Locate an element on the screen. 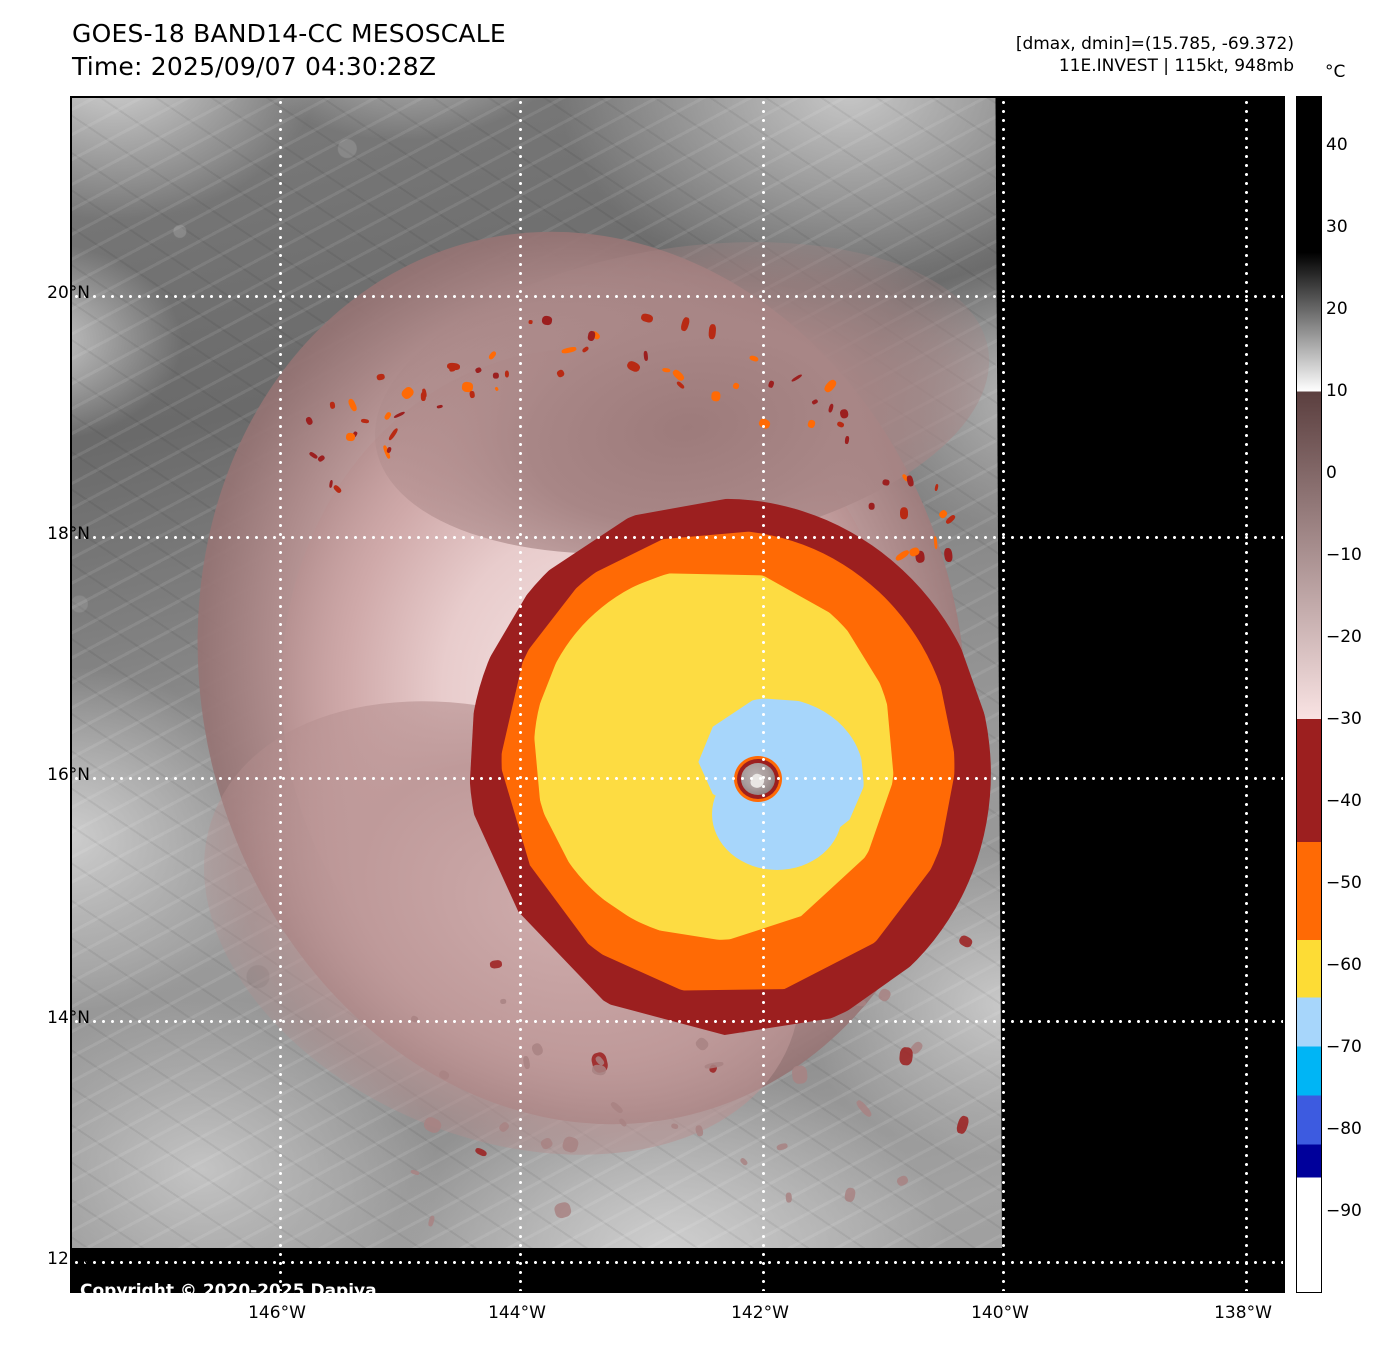  colorbar-tick--60: −60 is located at coordinates (1344, 965).